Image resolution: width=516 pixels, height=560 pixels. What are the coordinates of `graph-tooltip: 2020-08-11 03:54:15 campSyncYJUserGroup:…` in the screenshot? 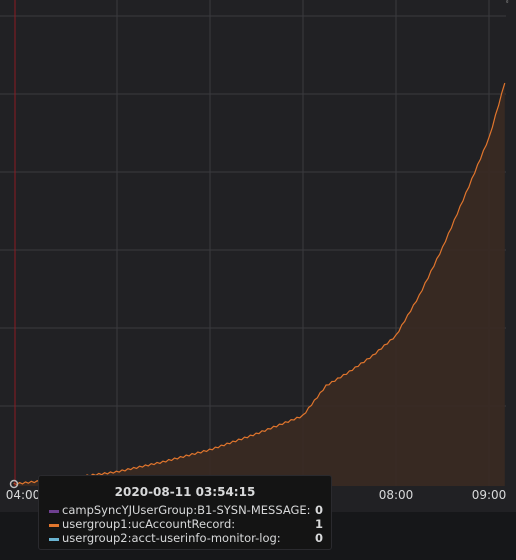 It's located at (185, 512).